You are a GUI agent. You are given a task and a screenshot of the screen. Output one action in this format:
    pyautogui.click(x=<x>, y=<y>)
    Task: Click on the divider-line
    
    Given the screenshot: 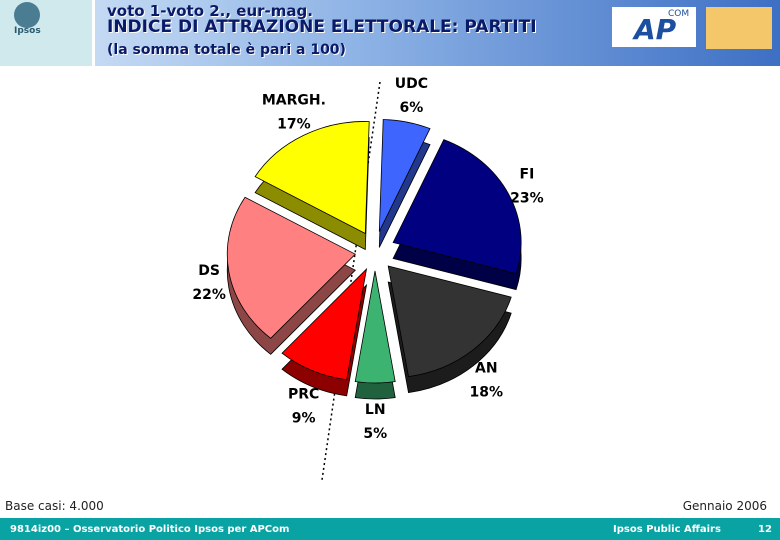 What is the action you would take?
    pyautogui.click(x=351, y=281)
    